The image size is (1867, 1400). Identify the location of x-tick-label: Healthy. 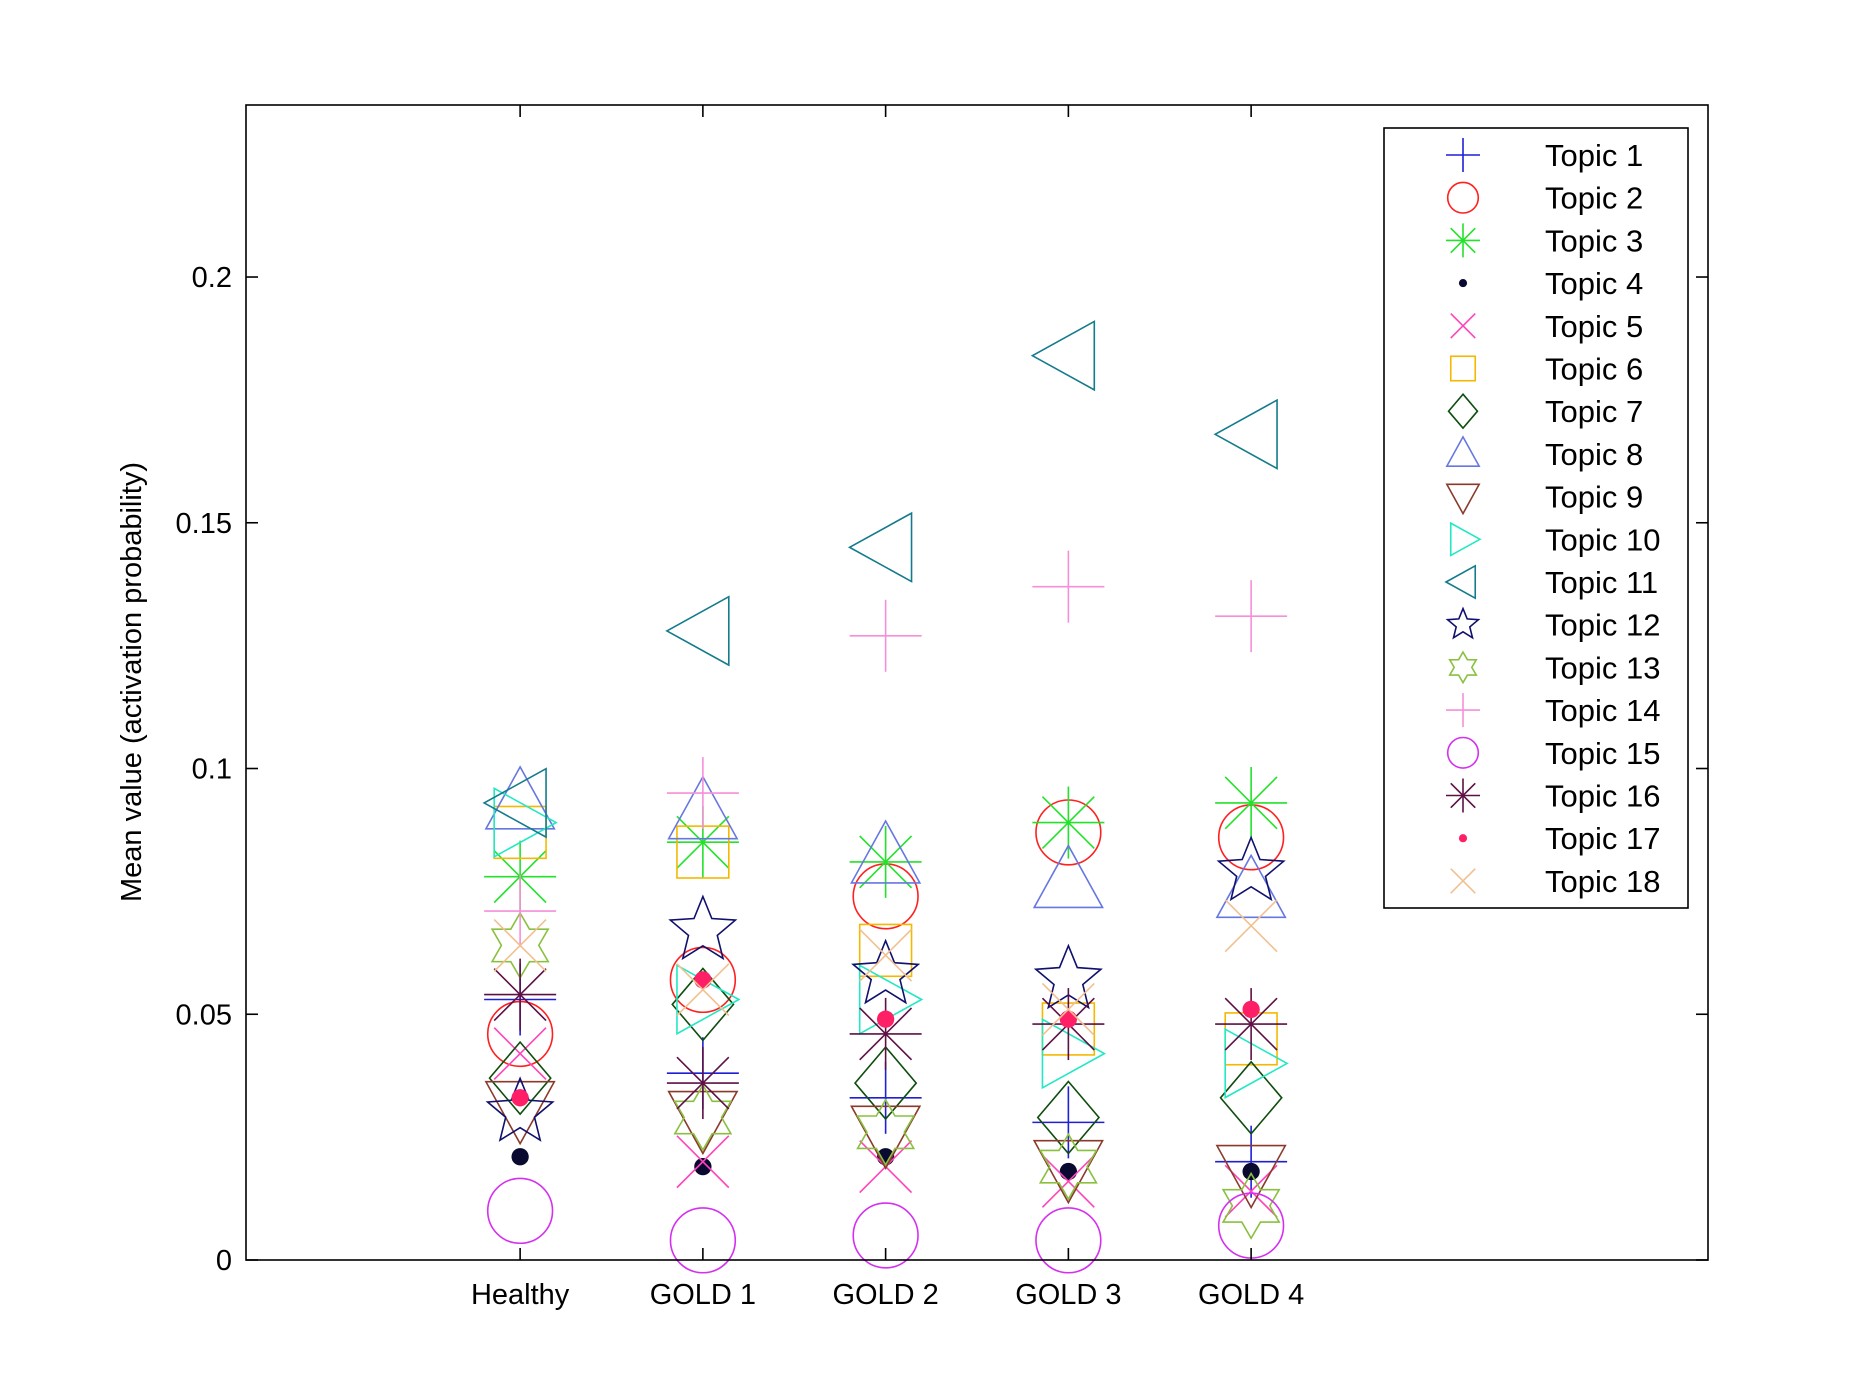
(520, 1295).